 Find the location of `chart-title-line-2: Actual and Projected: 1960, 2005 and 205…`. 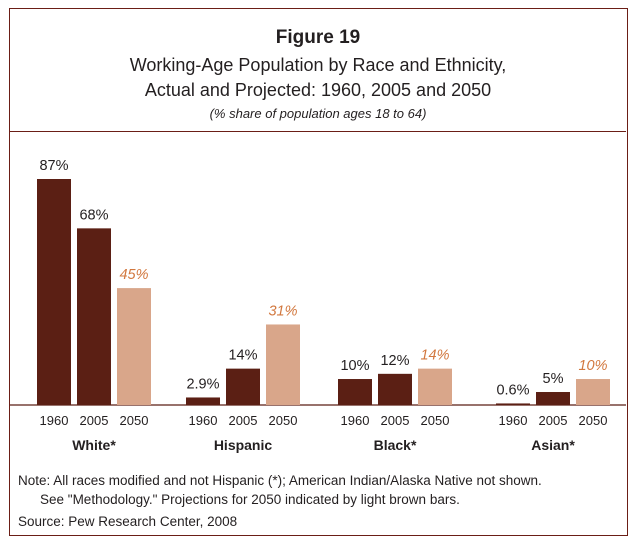

chart-title-line-2: Actual and Projected: 1960, 2005 and 205… is located at coordinates (318, 90).